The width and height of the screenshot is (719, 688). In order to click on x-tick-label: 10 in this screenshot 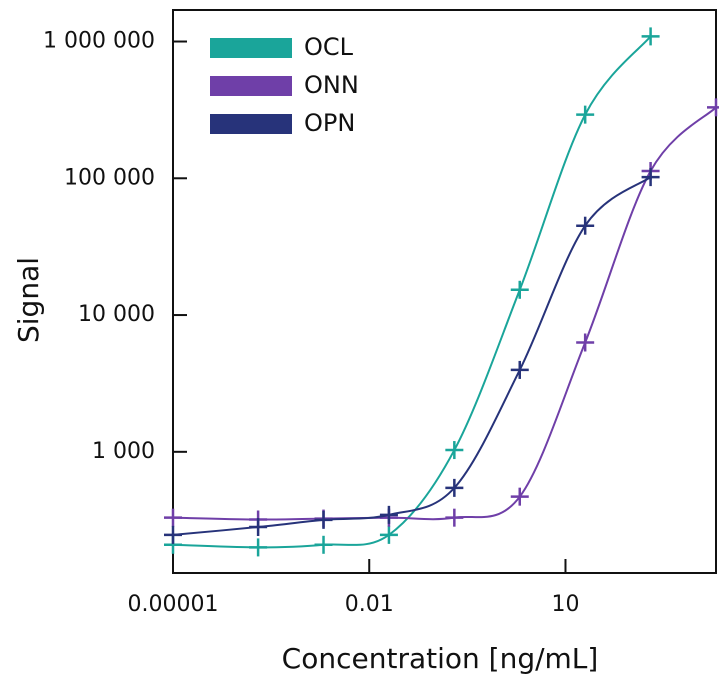, I will do `click(565, 604)`.